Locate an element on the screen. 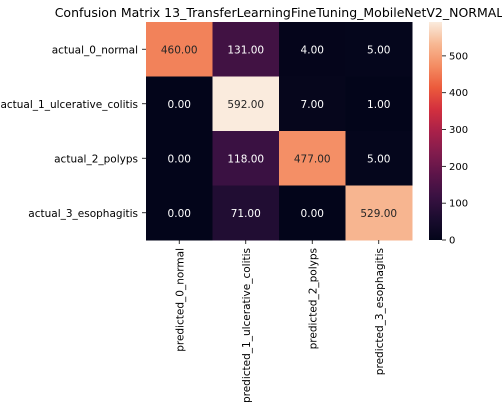  cell-value-label: 131.00 is located at coordinates (245, 50).